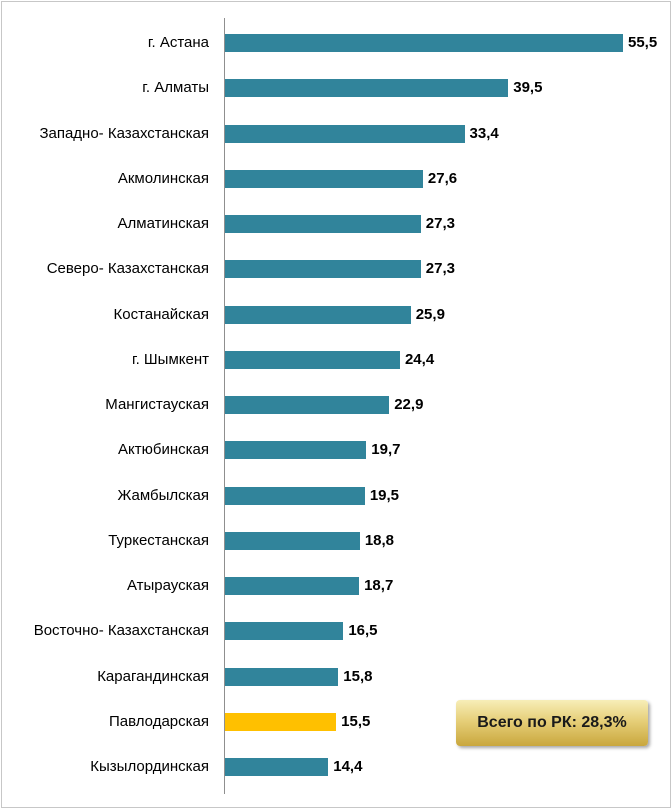  I want to click on category-label: Западно- Казахстанская, so click(124, 133).